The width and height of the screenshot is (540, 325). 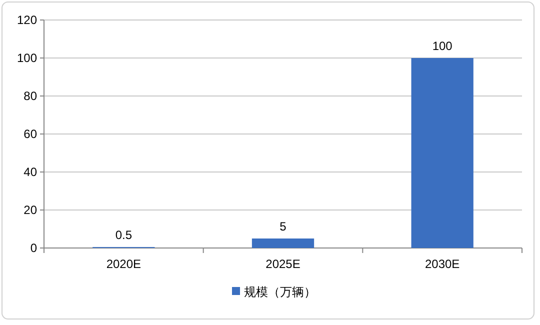 I want to click on y-tick-label: 80, so click(x=31, y=96).